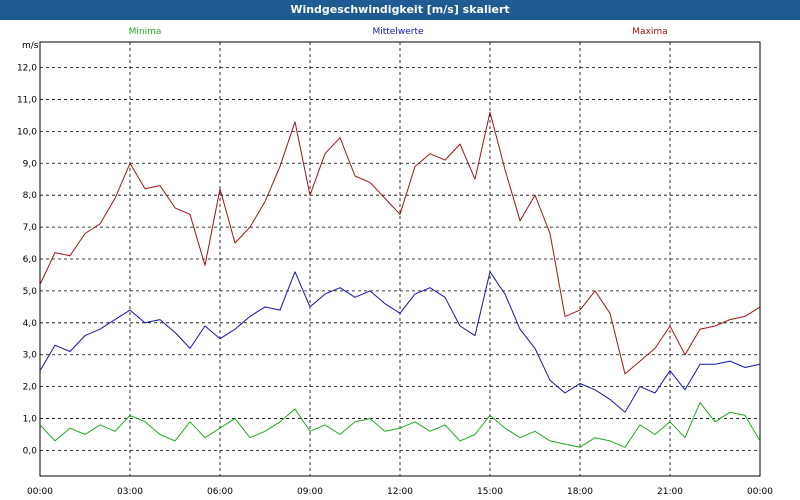  I want to click on y-tick-label: 1,0, so click(30, 420).